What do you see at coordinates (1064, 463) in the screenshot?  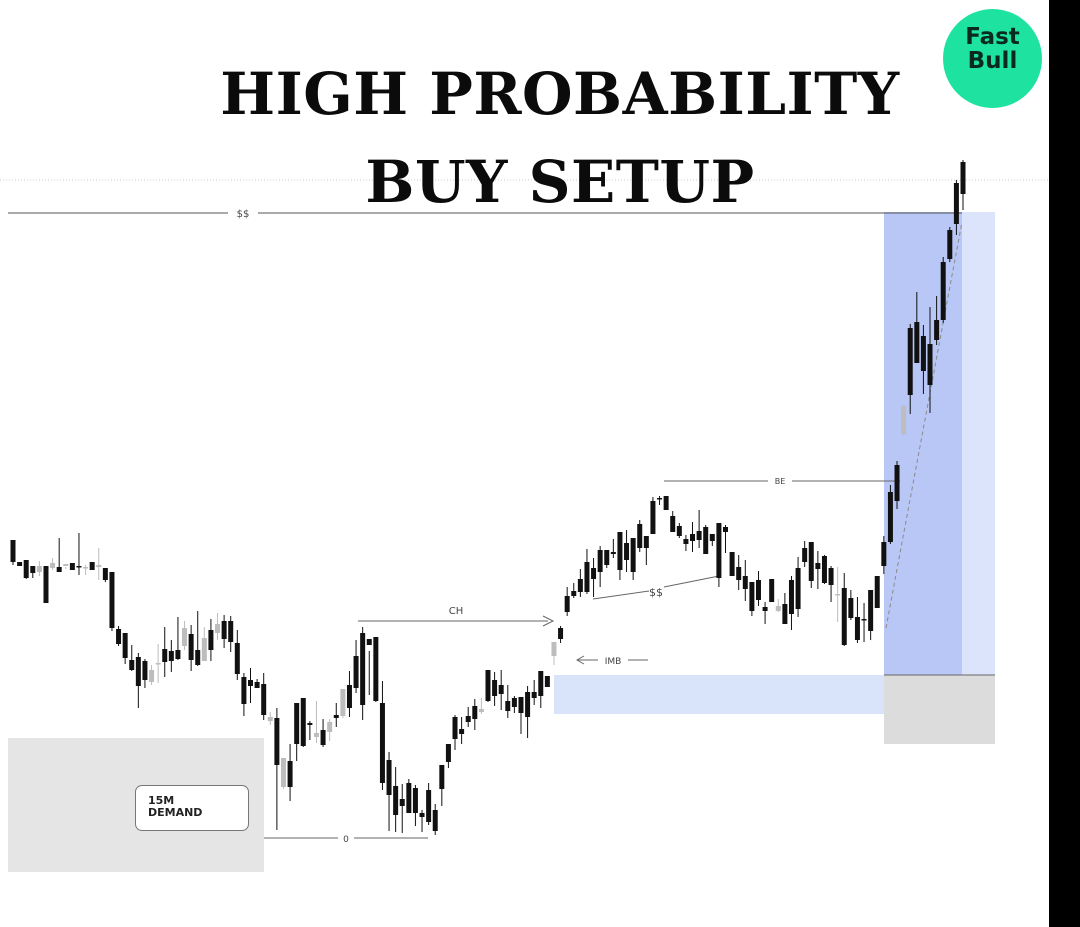 I see `right-edge-bar` at bounding box center [1064, 463].